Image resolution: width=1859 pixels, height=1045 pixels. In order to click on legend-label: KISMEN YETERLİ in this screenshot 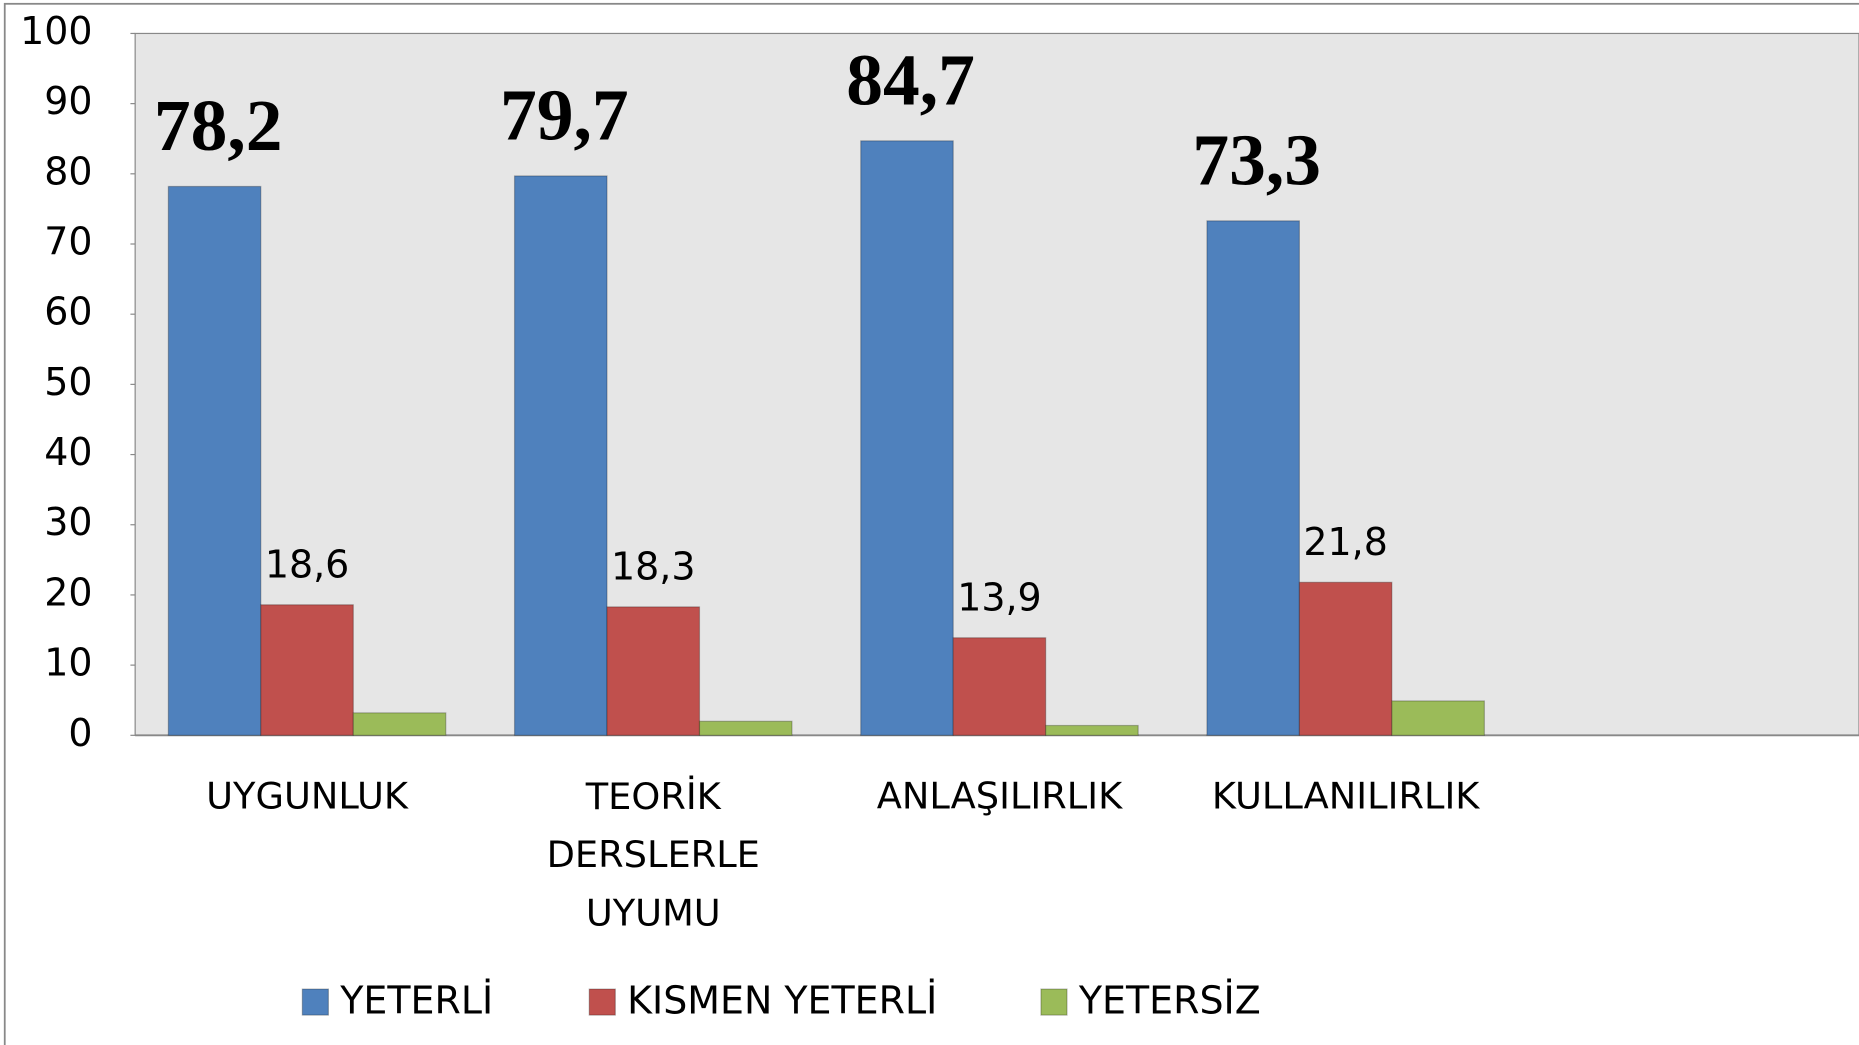, I will do `click(782, 1001)`.